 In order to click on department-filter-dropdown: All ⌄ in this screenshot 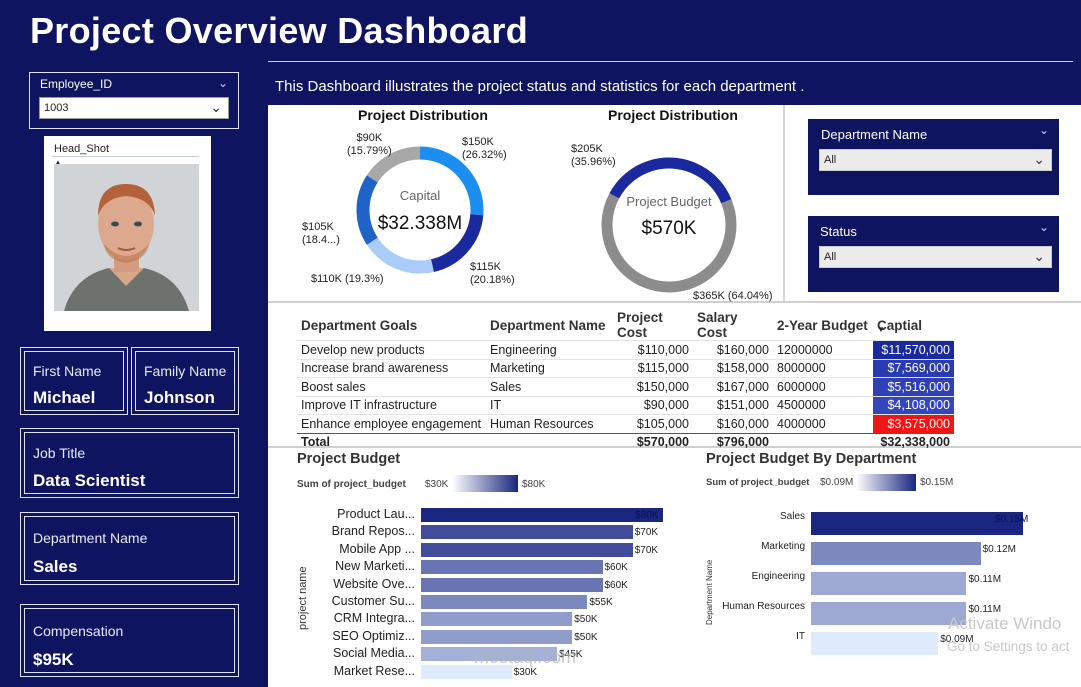, I will do `click(935, 160)`.